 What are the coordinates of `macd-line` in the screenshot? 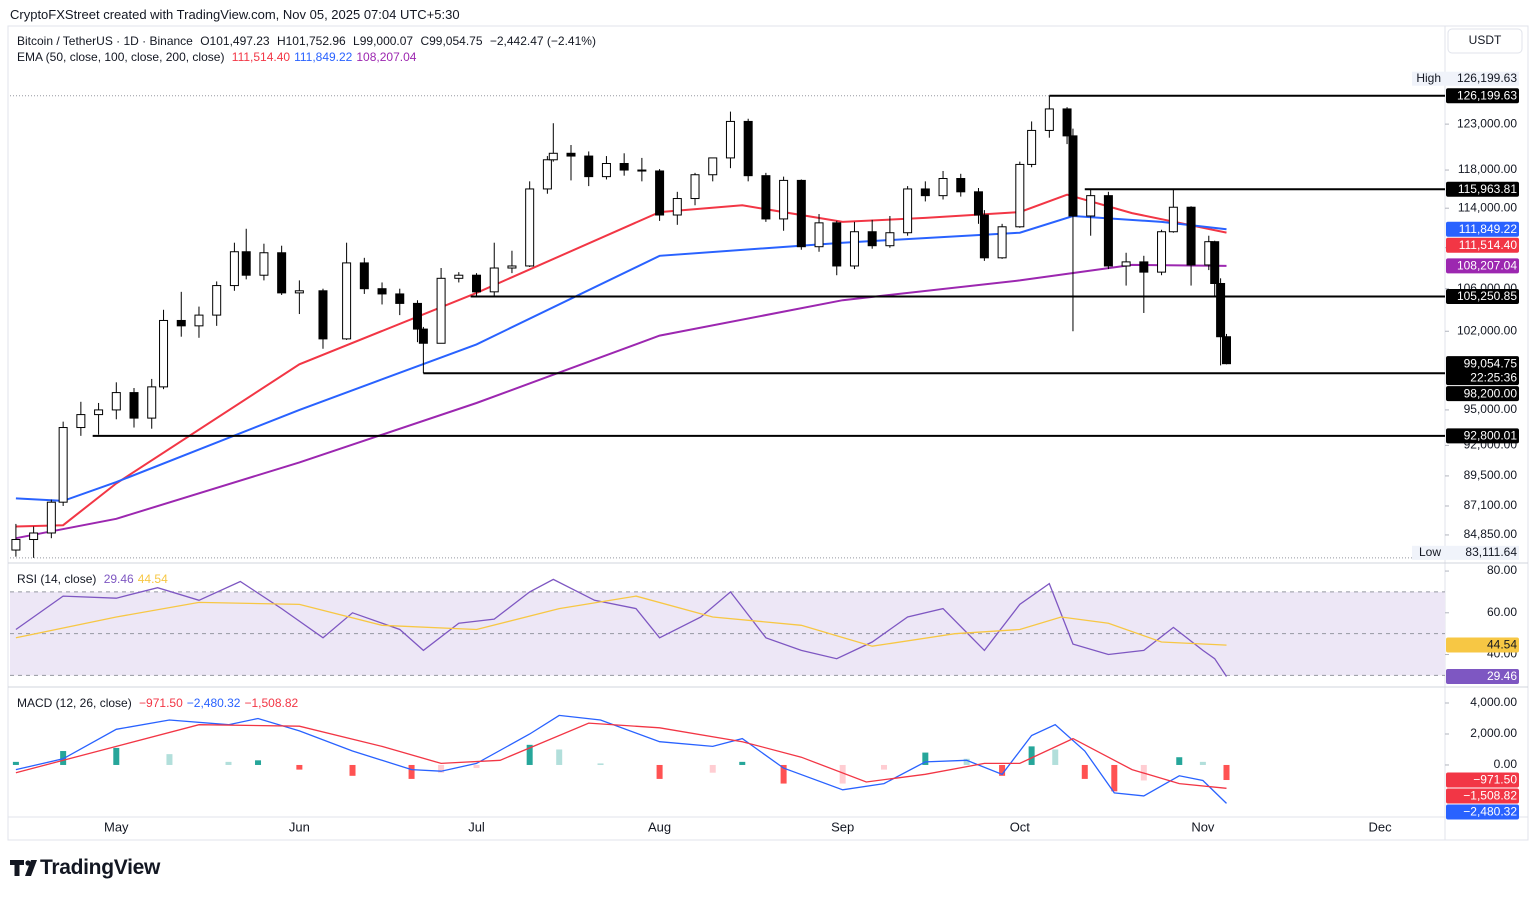 It's located at (621, 759).